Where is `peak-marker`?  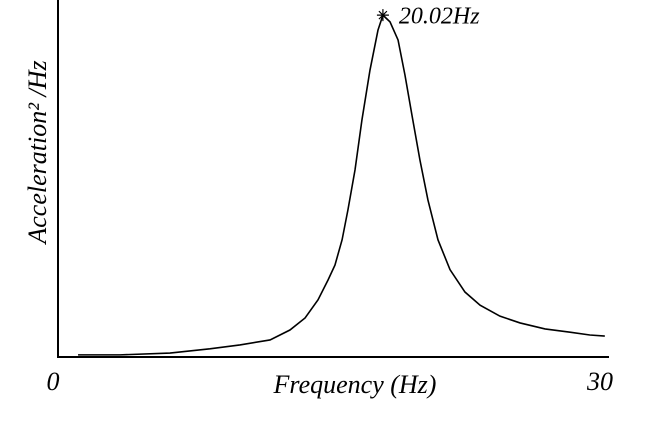
peak-marker is located at coordinates (382, 15).